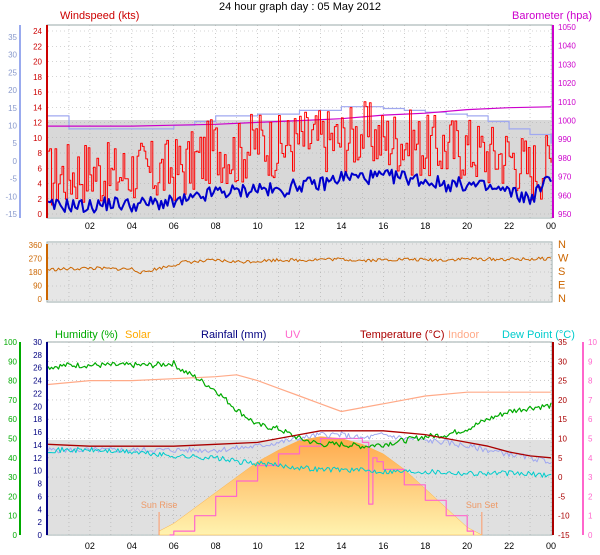  I want to click on wind-tick-label: 2, so click(40, 199).